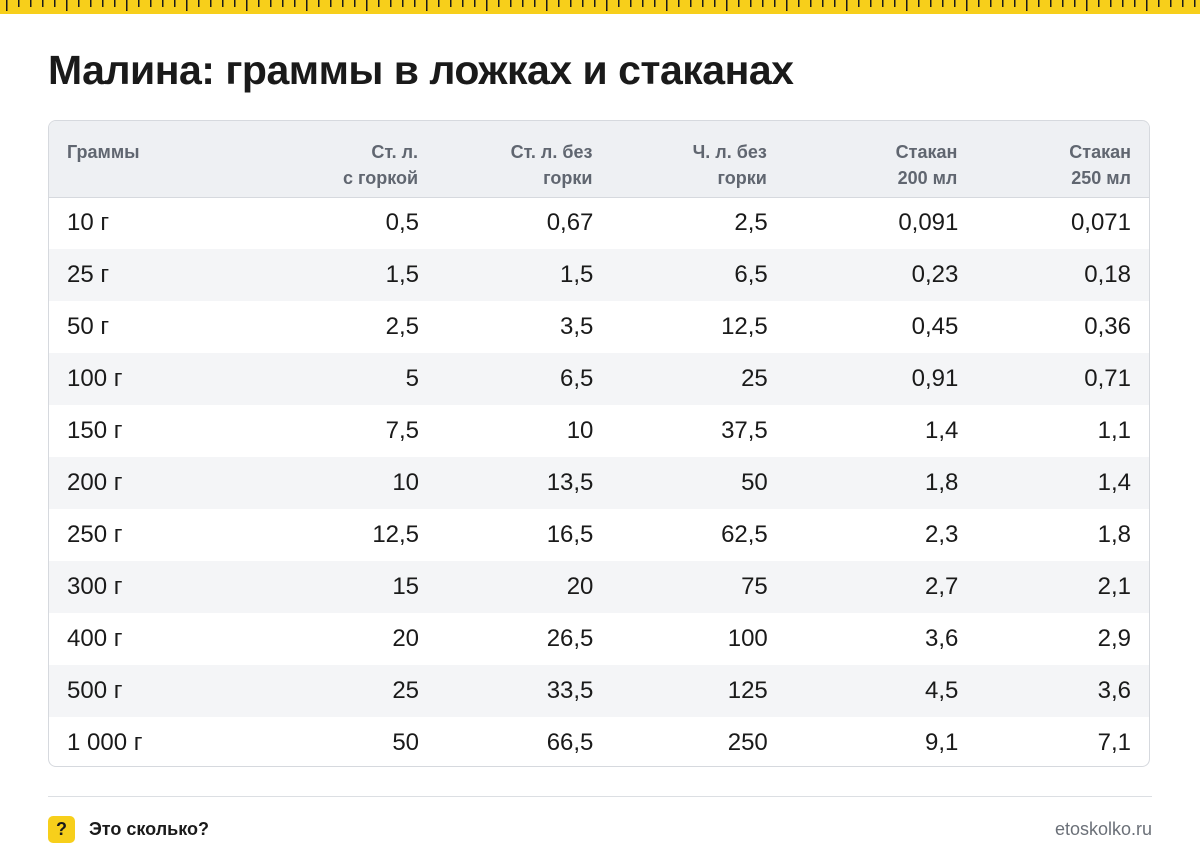  What do you see at coordinates (95, 378) in the screenshot?
I see `cell-grams: 100 г` at bounding box center [95, 378].